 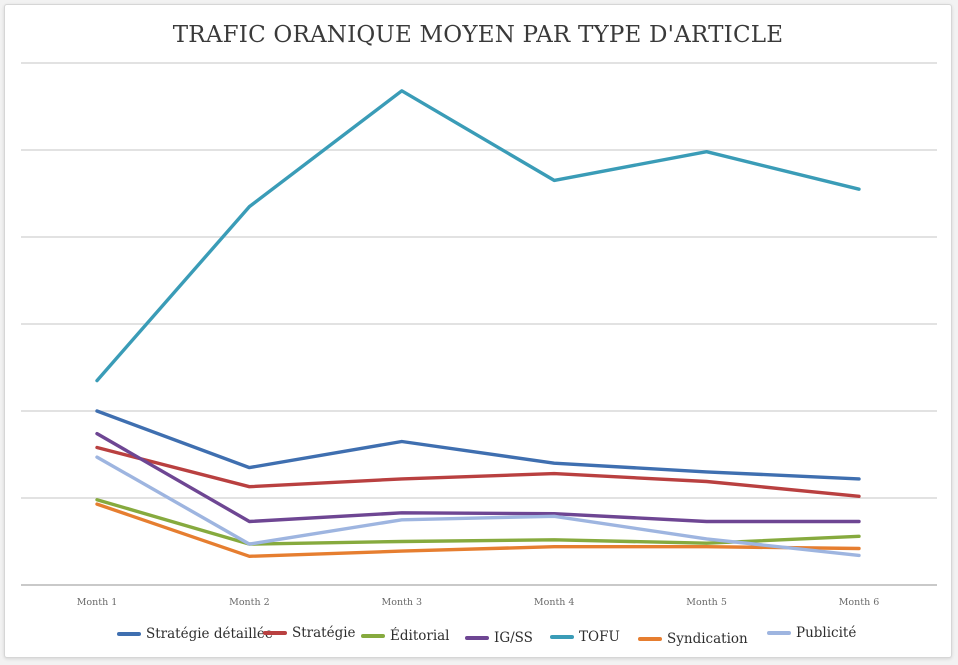 What do you see at coordinates (249, 602) in the screenshot?
I see `x-tick-label: Month 2` at bounding box center [249, 602].